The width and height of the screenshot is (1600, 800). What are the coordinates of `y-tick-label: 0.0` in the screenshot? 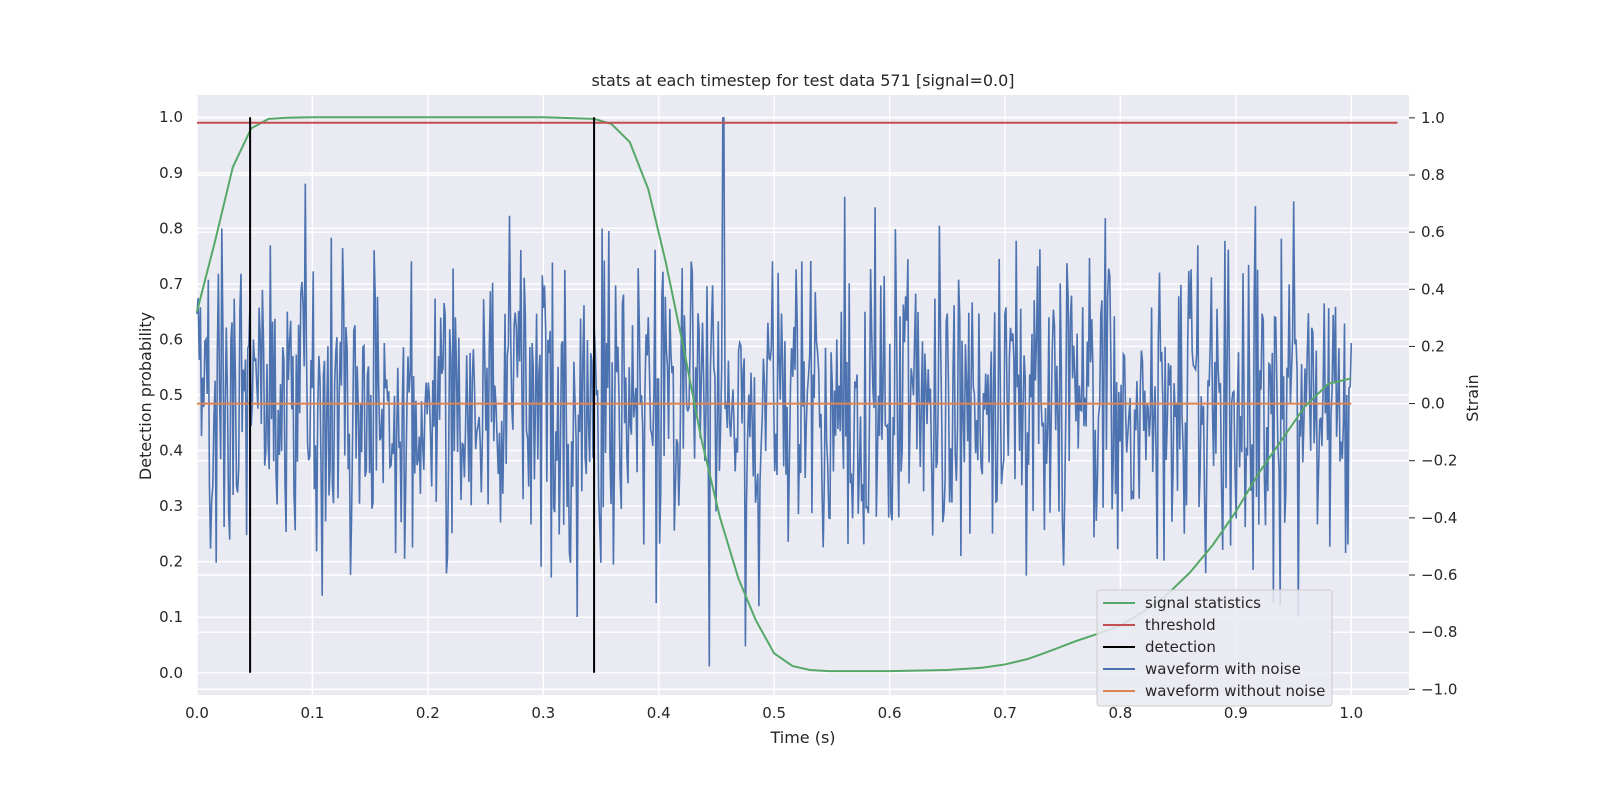 It's located at (171, 673).